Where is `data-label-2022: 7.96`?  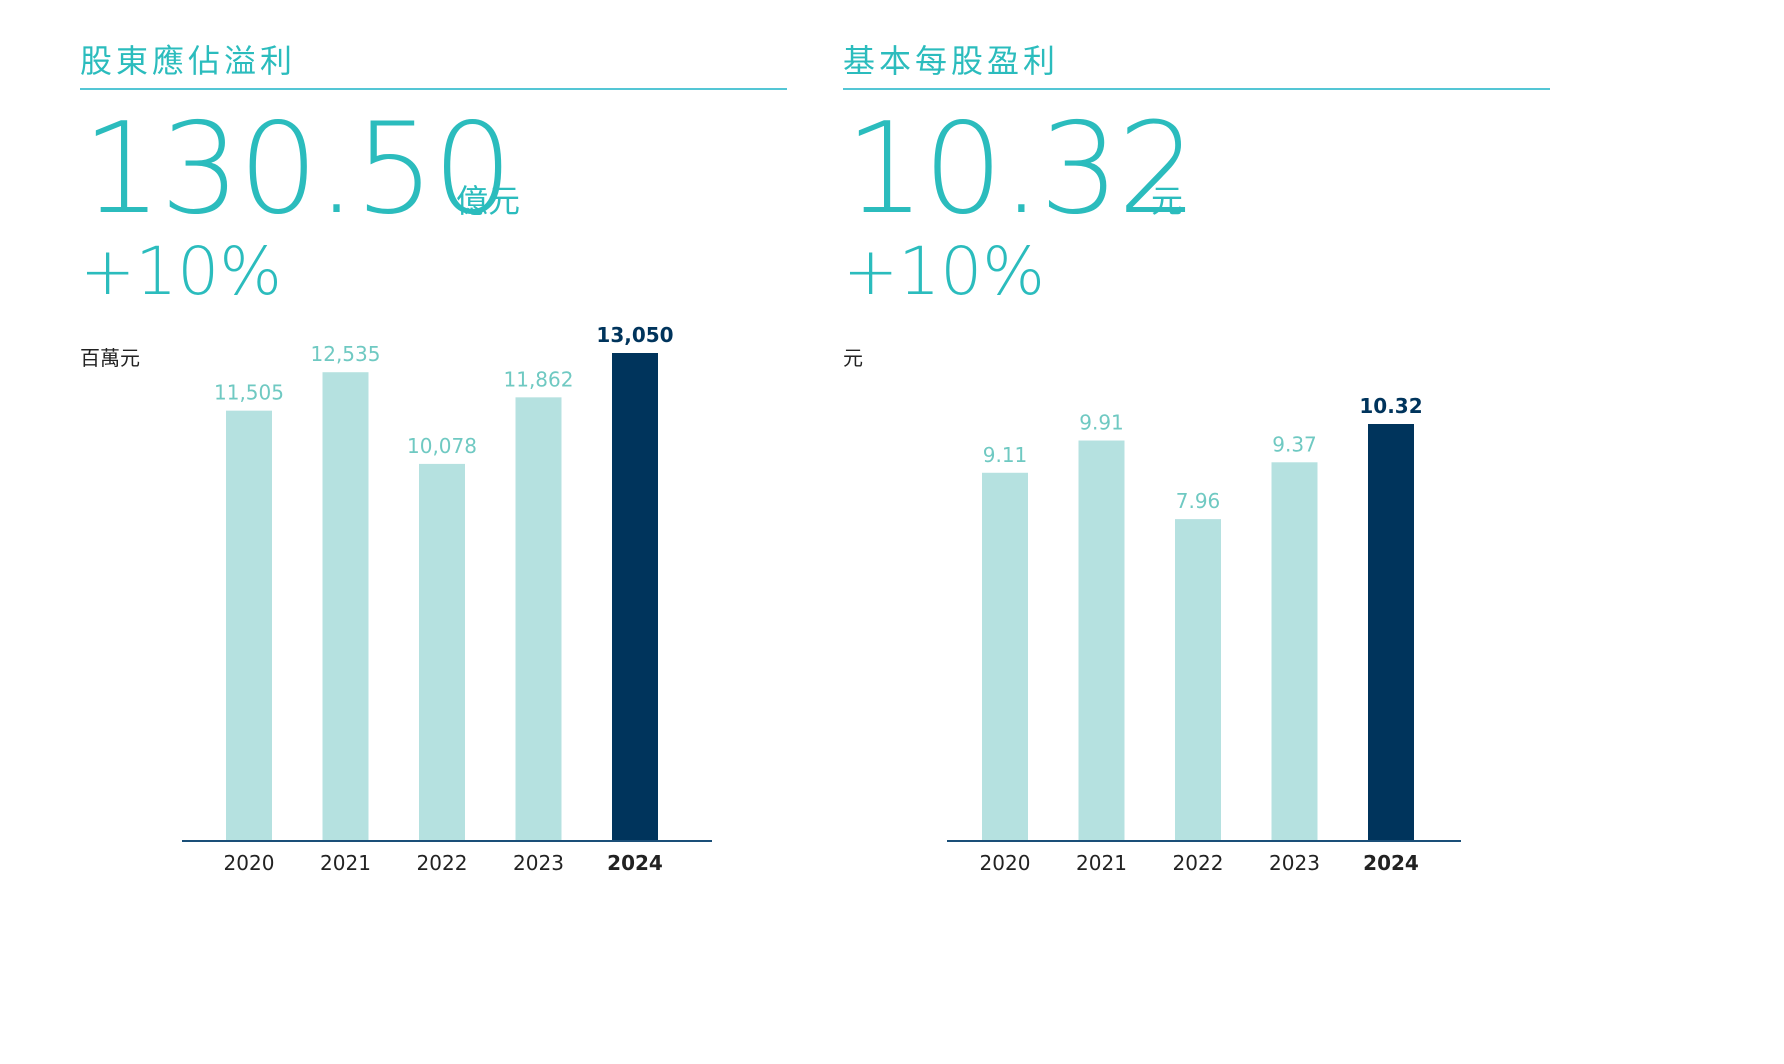 data-label-2022: 7.96 is located at coordinates (1198, 501).